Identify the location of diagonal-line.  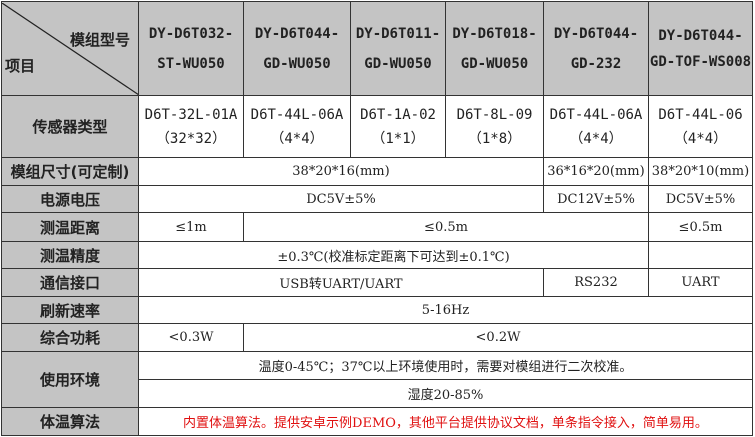
(70, 48).